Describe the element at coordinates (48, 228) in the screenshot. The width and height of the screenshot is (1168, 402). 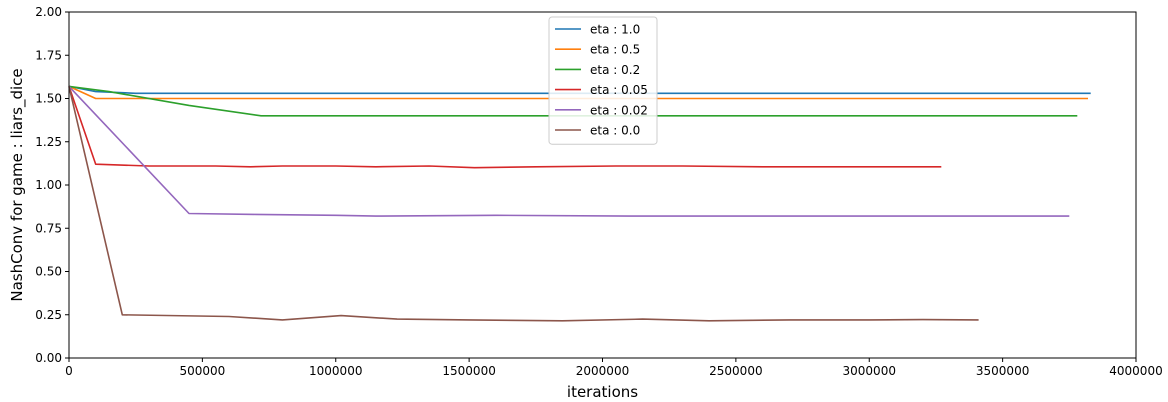
I see `y-tick-label: 0.75` at that location.